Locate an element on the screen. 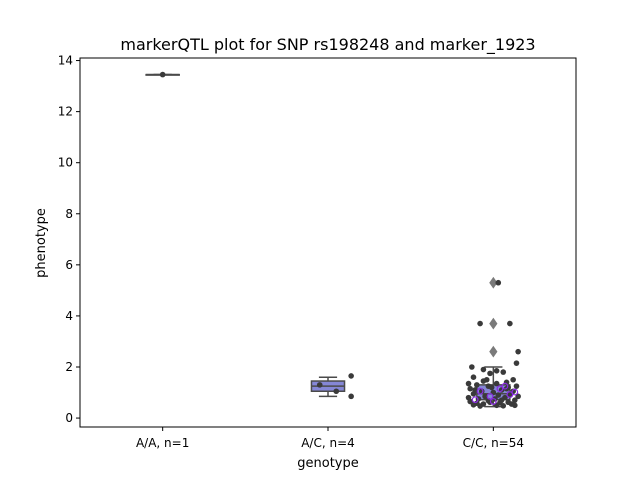  x-tick-label: A/C, n=4 is located at coordinates (328, 443).